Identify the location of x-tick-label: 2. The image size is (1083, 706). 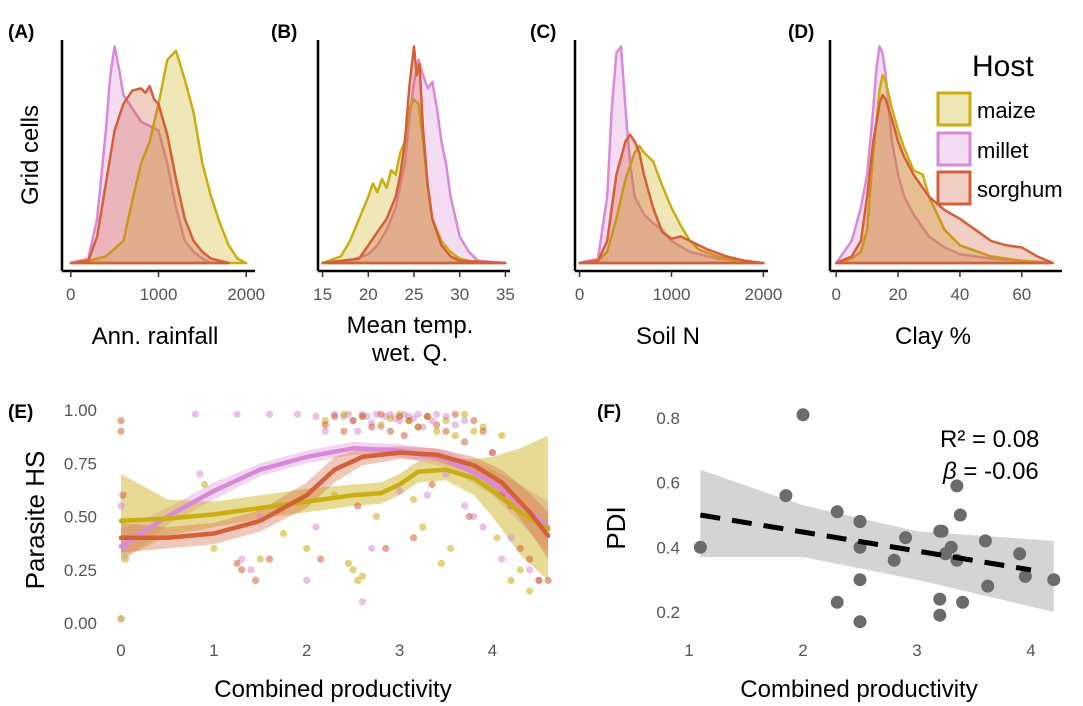
(802, 650).